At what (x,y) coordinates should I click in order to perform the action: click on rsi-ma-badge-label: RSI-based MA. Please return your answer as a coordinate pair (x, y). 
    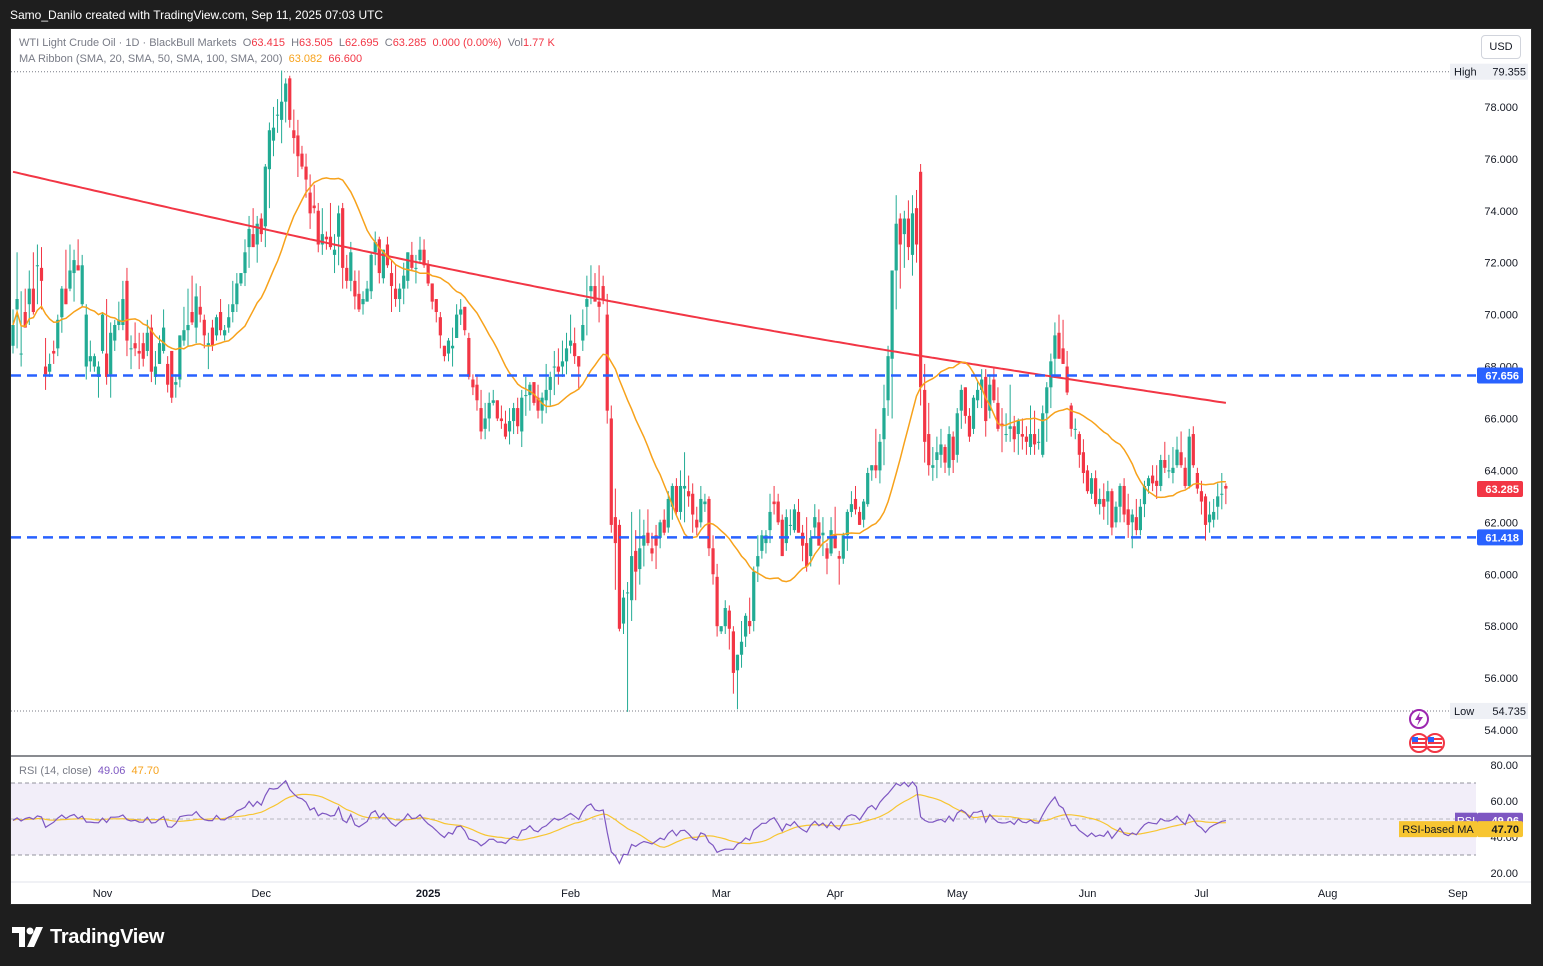
    Looking at the image, I should click on (1438, 830).